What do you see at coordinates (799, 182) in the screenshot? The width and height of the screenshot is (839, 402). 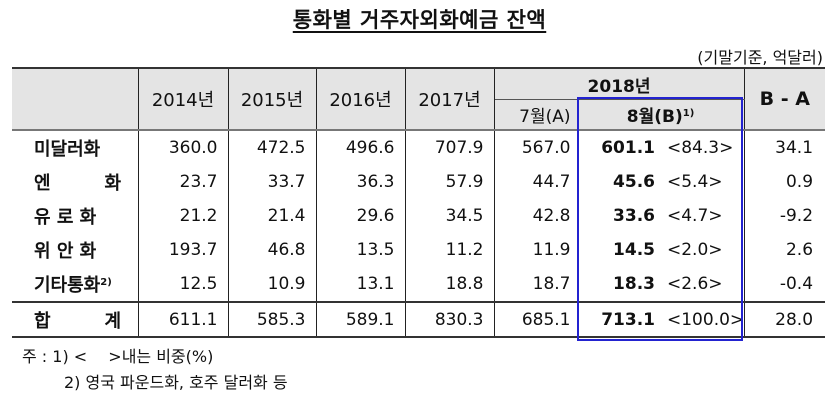 I see `cell-diff: 0.9` at bounding box center [799, 182].